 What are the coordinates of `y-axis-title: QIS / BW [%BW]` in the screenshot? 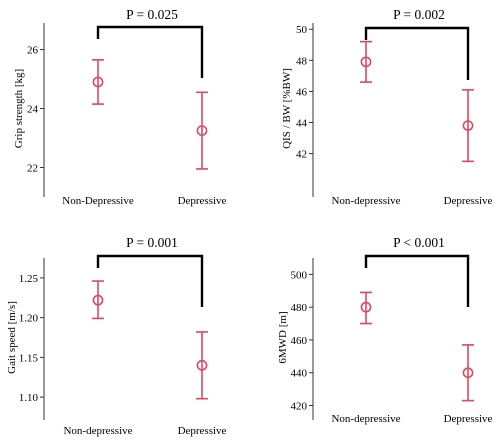 It's located at (287, 108).